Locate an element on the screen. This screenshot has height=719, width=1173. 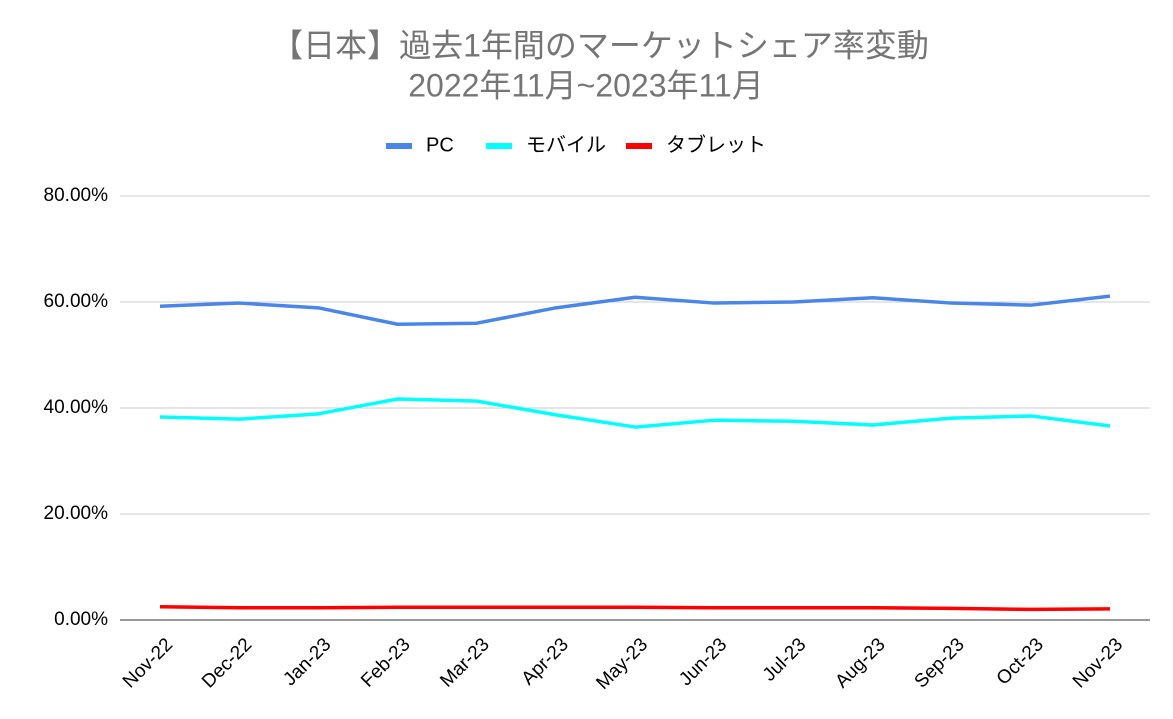
x-tick-label: Nov-23 is located at coordinates (1098, 663).